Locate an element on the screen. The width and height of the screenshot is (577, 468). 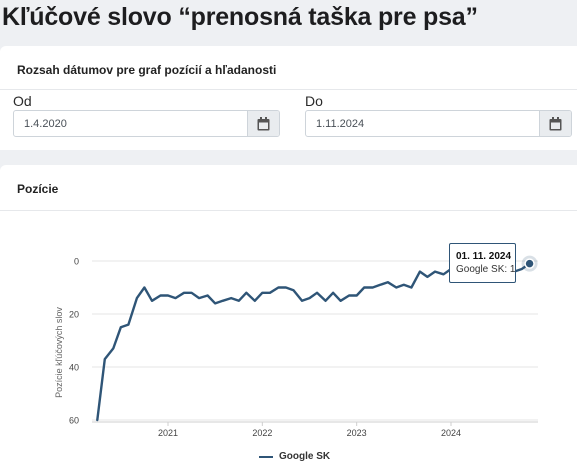
from-calendar-button is located at coordinates (263, 123).